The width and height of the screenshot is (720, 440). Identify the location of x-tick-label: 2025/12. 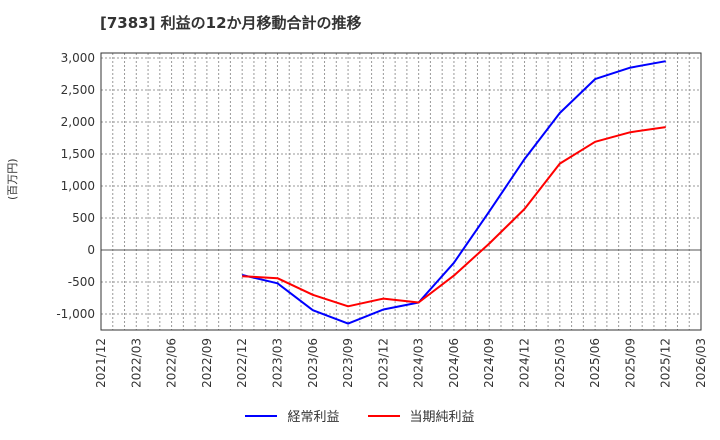
(666, 363).